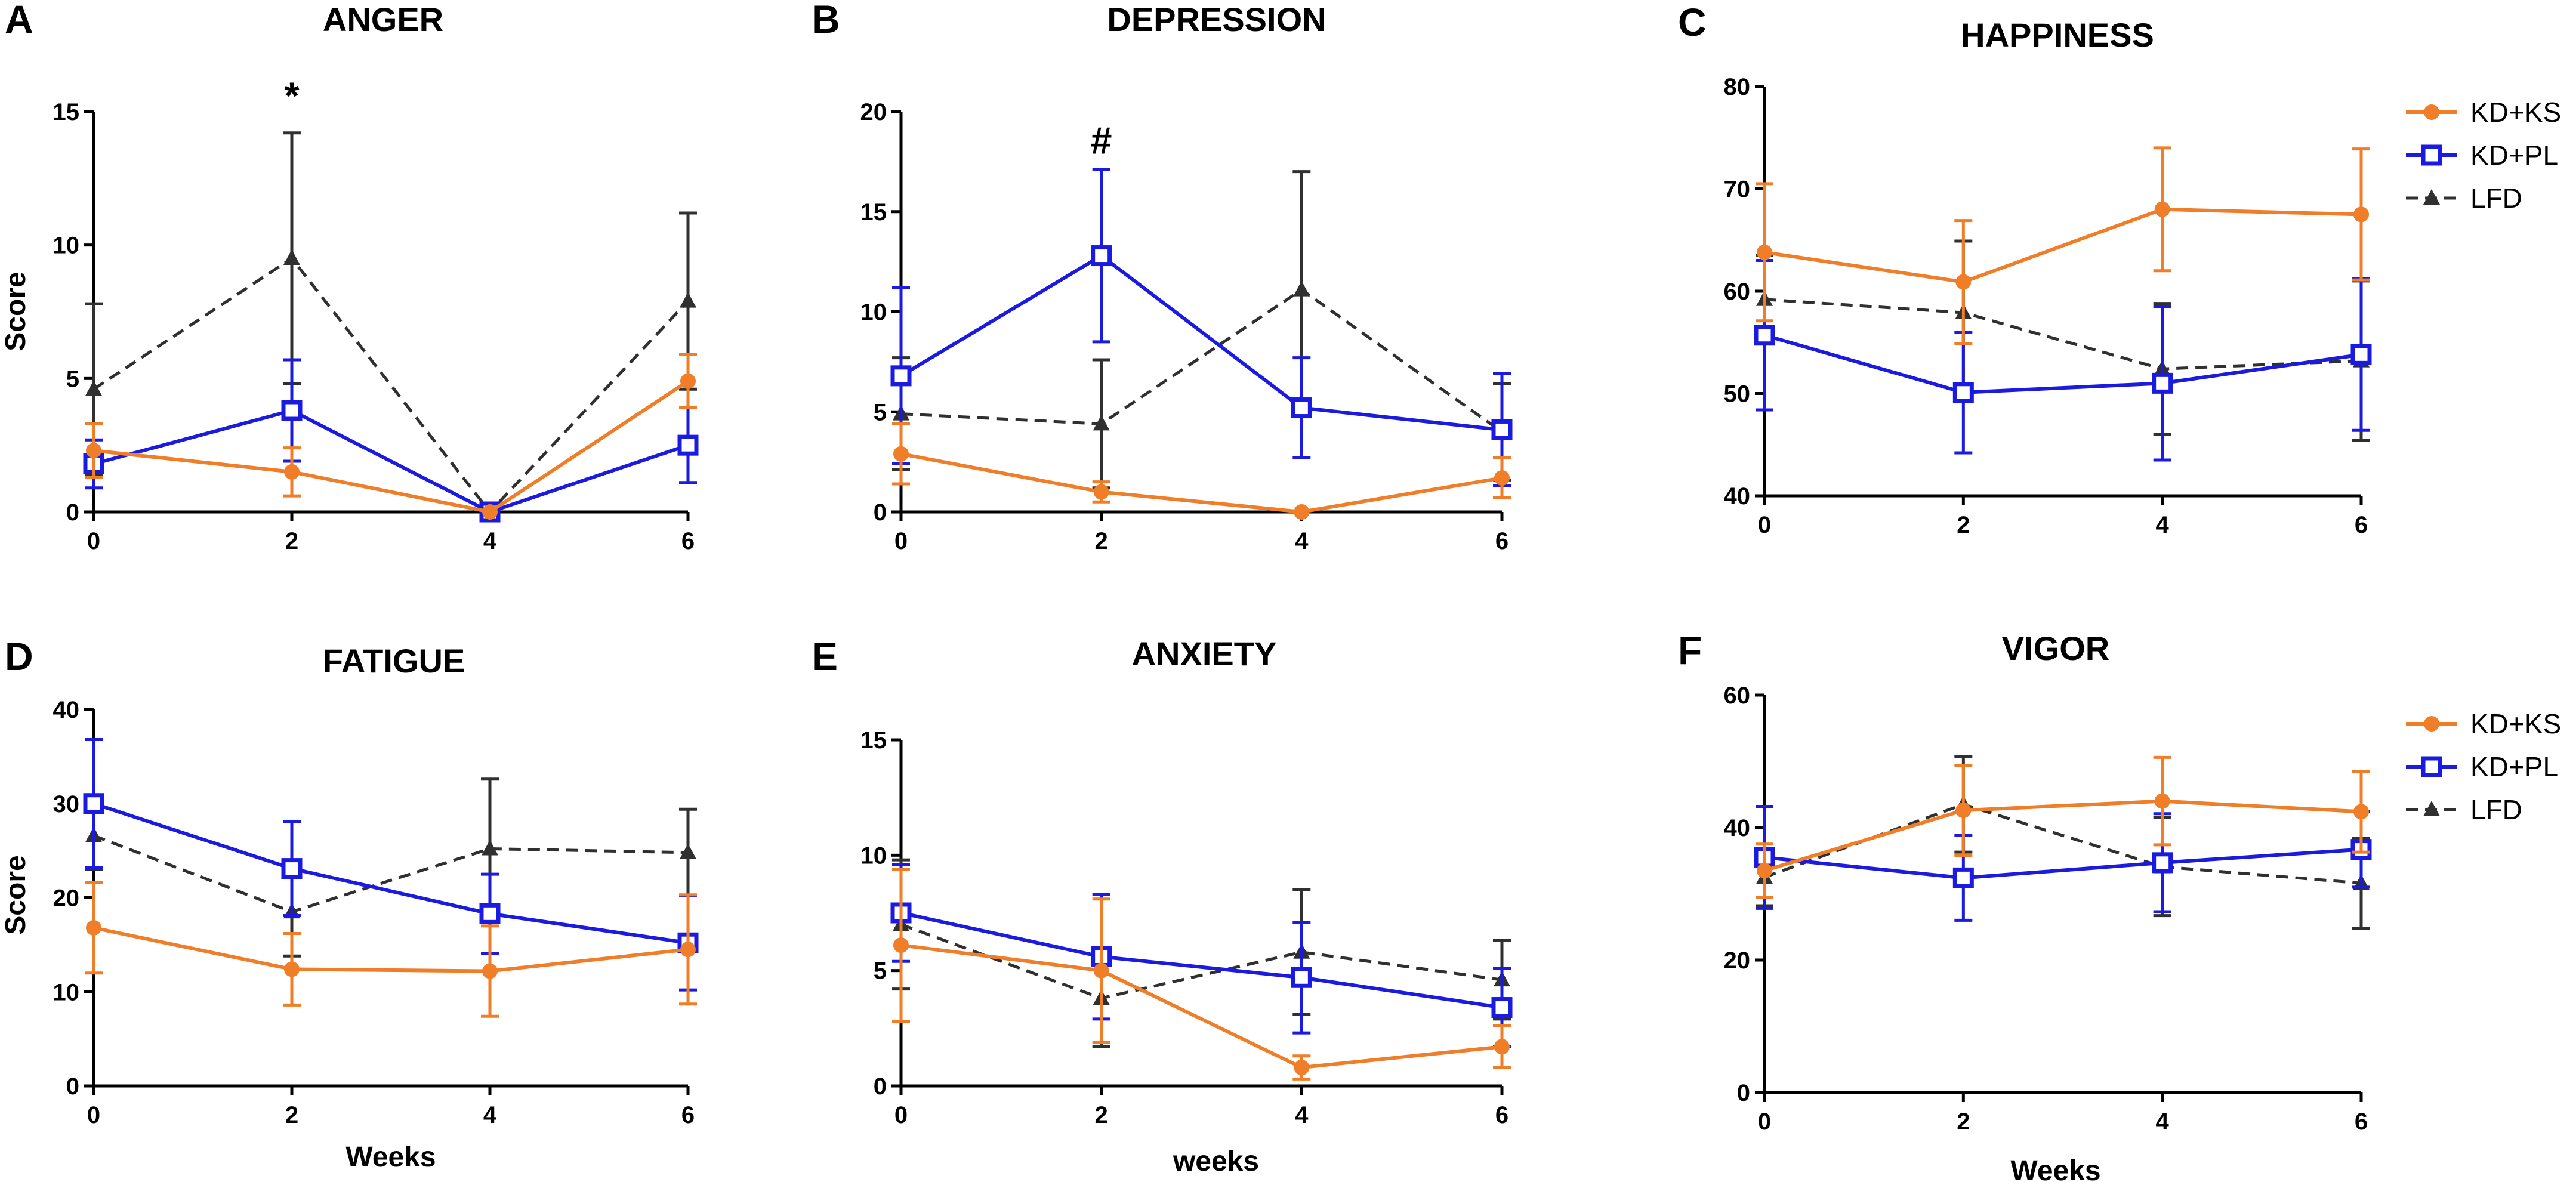 The image size is (2576, 1182). I want to click on legend-item: LFD, so click(2464, 198).